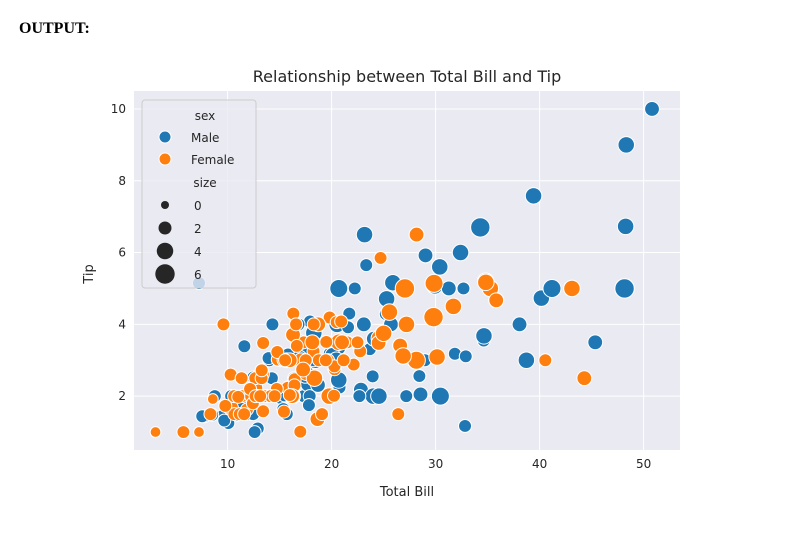 Image resolution: width=791 pixels, height=534 pixels. I want to click on x-tick-label: 30, so click(435, 464).